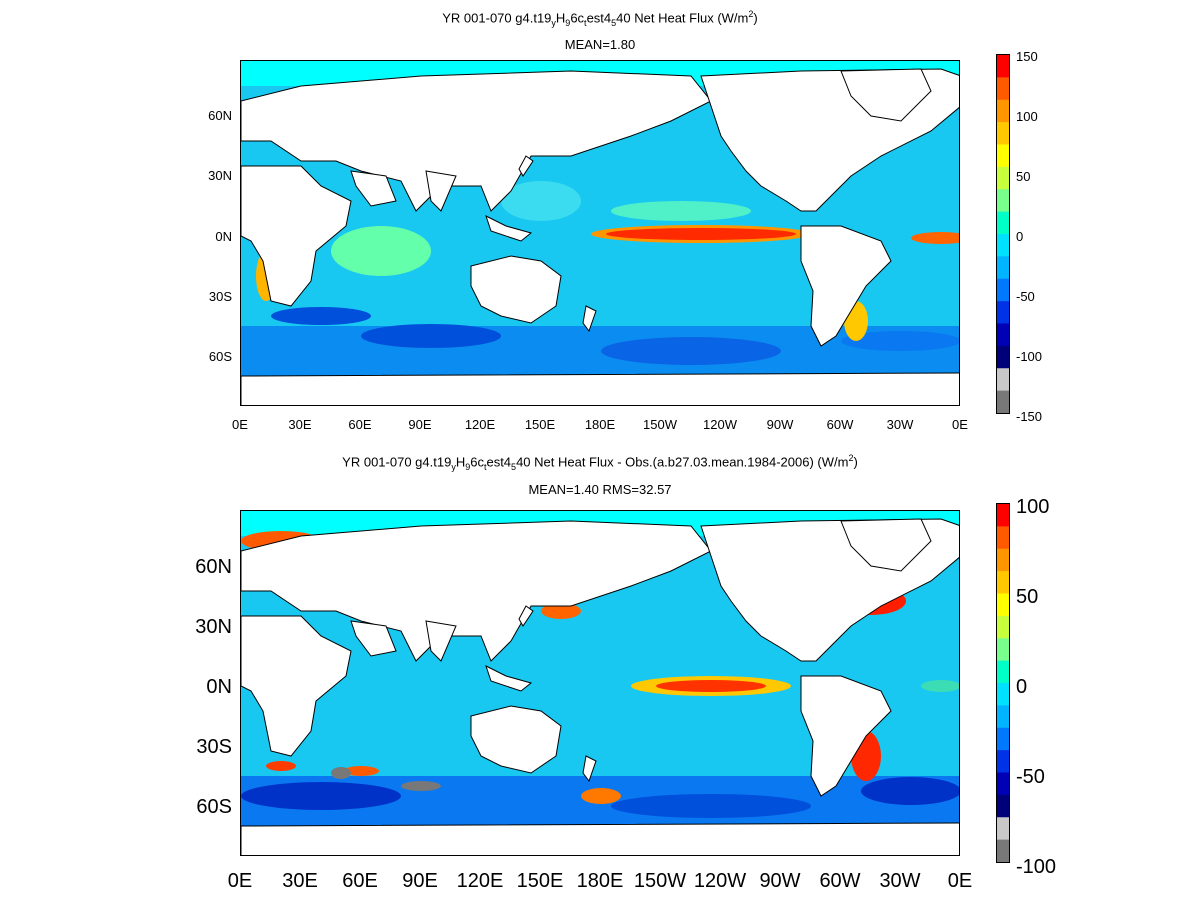  I want to click on panel2-colorbar-svg, so click(1003, 683).